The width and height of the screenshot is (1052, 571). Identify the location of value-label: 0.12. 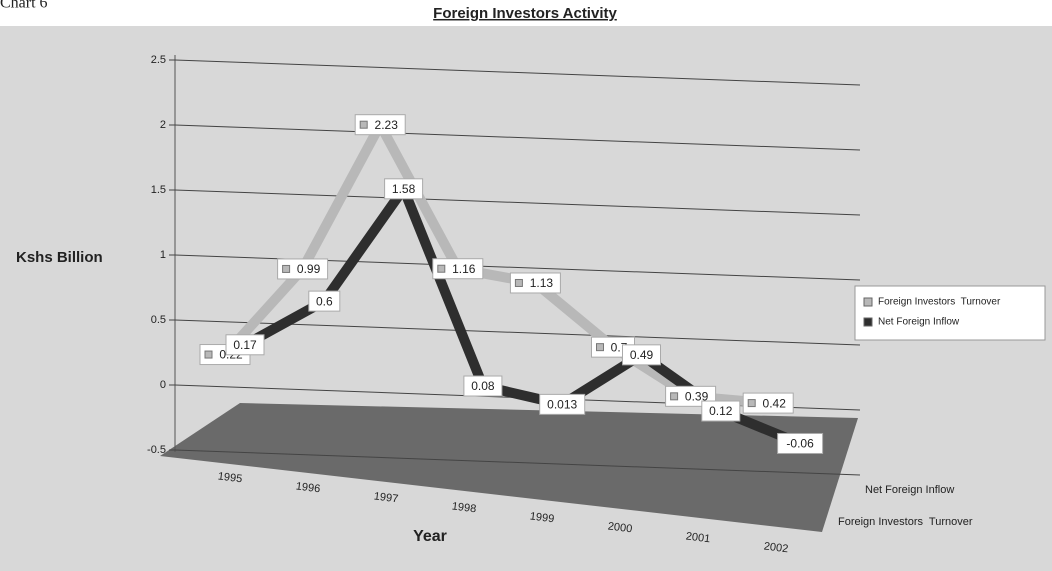
(721, 411).